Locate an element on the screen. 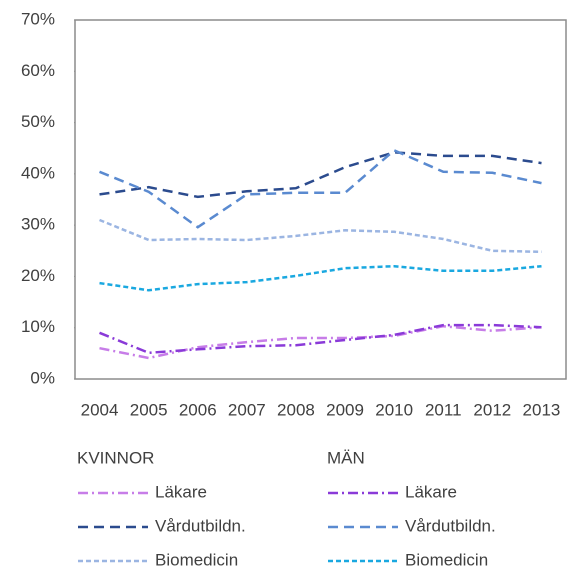 This screenshot has height=576, width=582. x-tick-label: 2007 is located at coordinates (247, 409).